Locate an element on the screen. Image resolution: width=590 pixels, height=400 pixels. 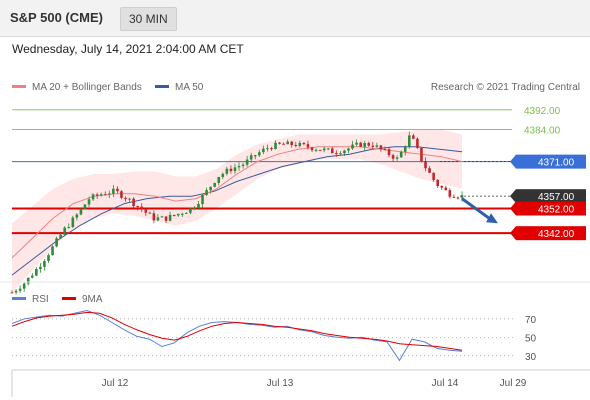
instrument-title: S&P 500 (CME) is located at coordinates (56, 17).